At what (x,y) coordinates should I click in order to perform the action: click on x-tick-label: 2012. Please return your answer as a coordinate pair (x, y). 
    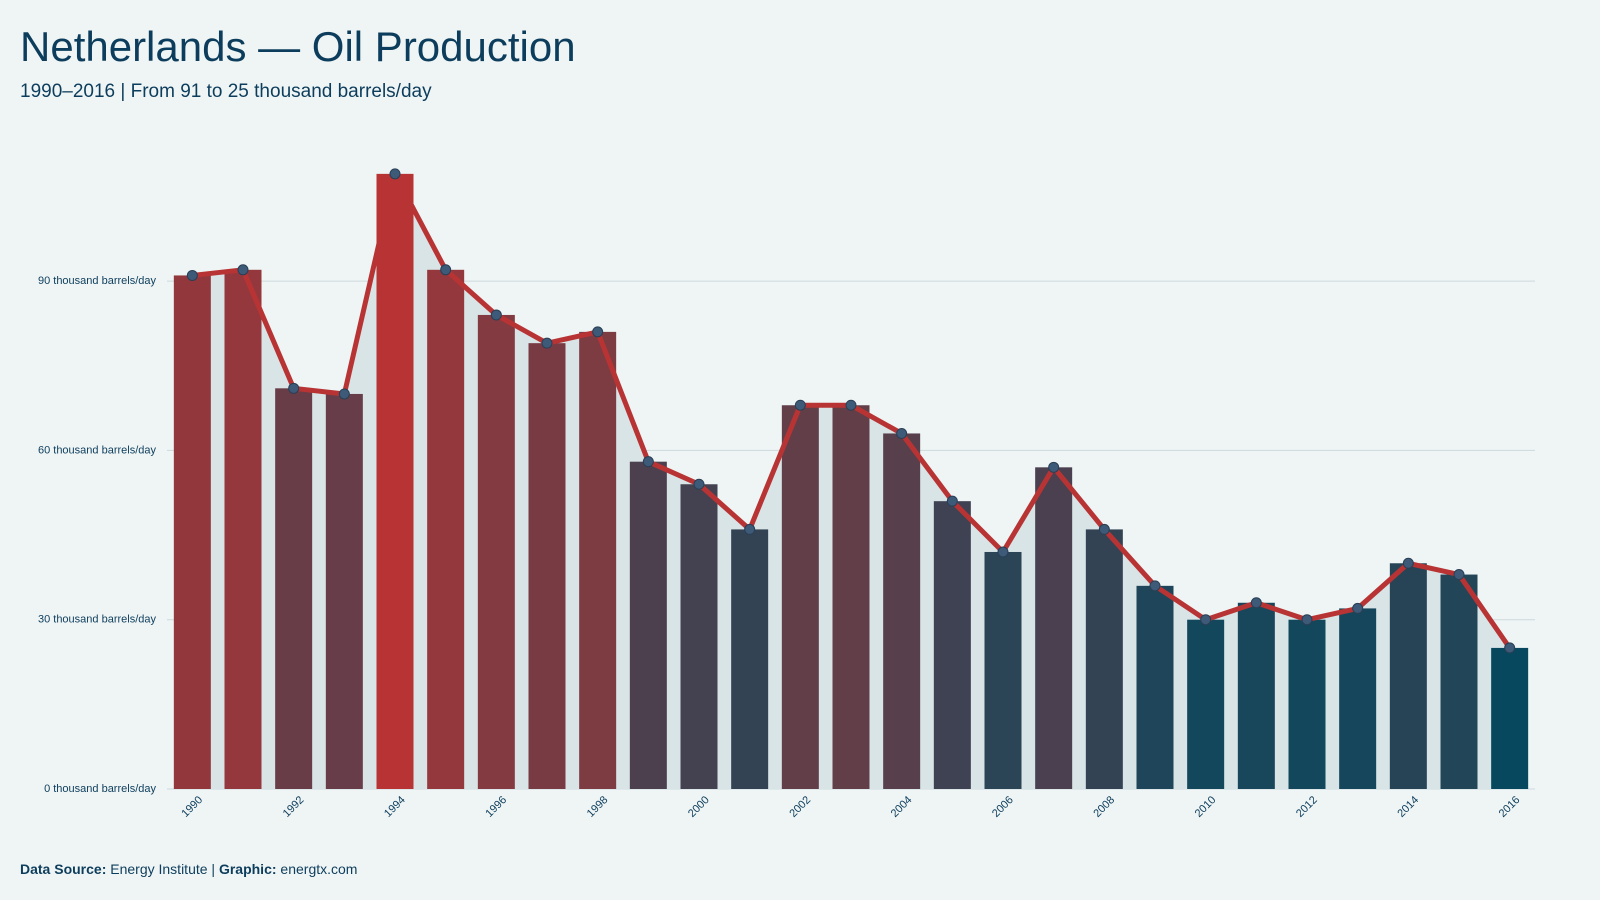
    Looking at the image, I should click on (1307, 807).